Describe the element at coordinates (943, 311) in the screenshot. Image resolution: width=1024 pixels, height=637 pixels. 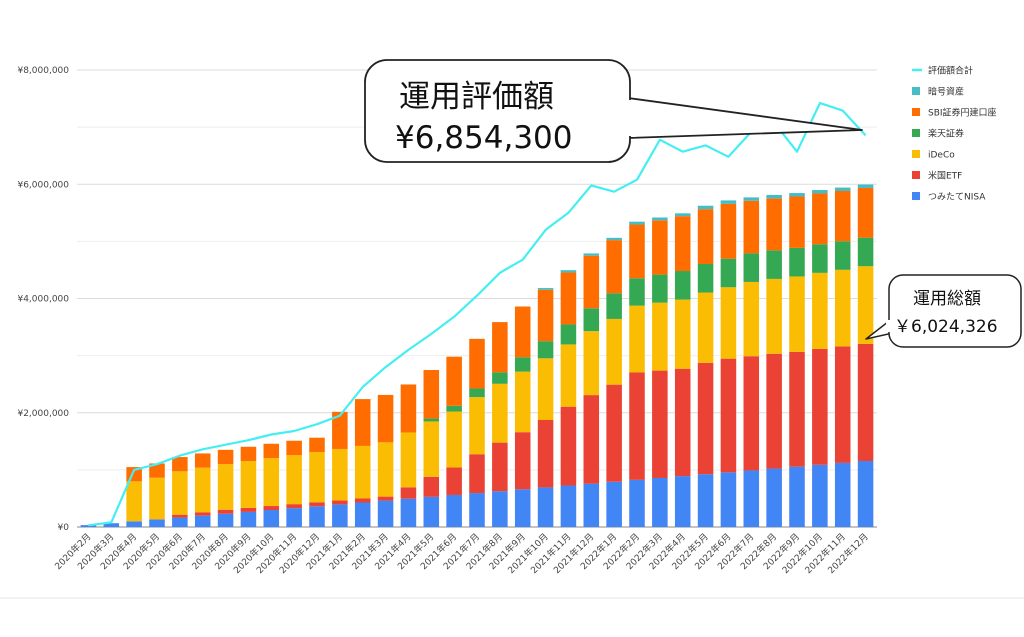
I see `investment-callout: 運用総額 ￥6,024,326` at that location.